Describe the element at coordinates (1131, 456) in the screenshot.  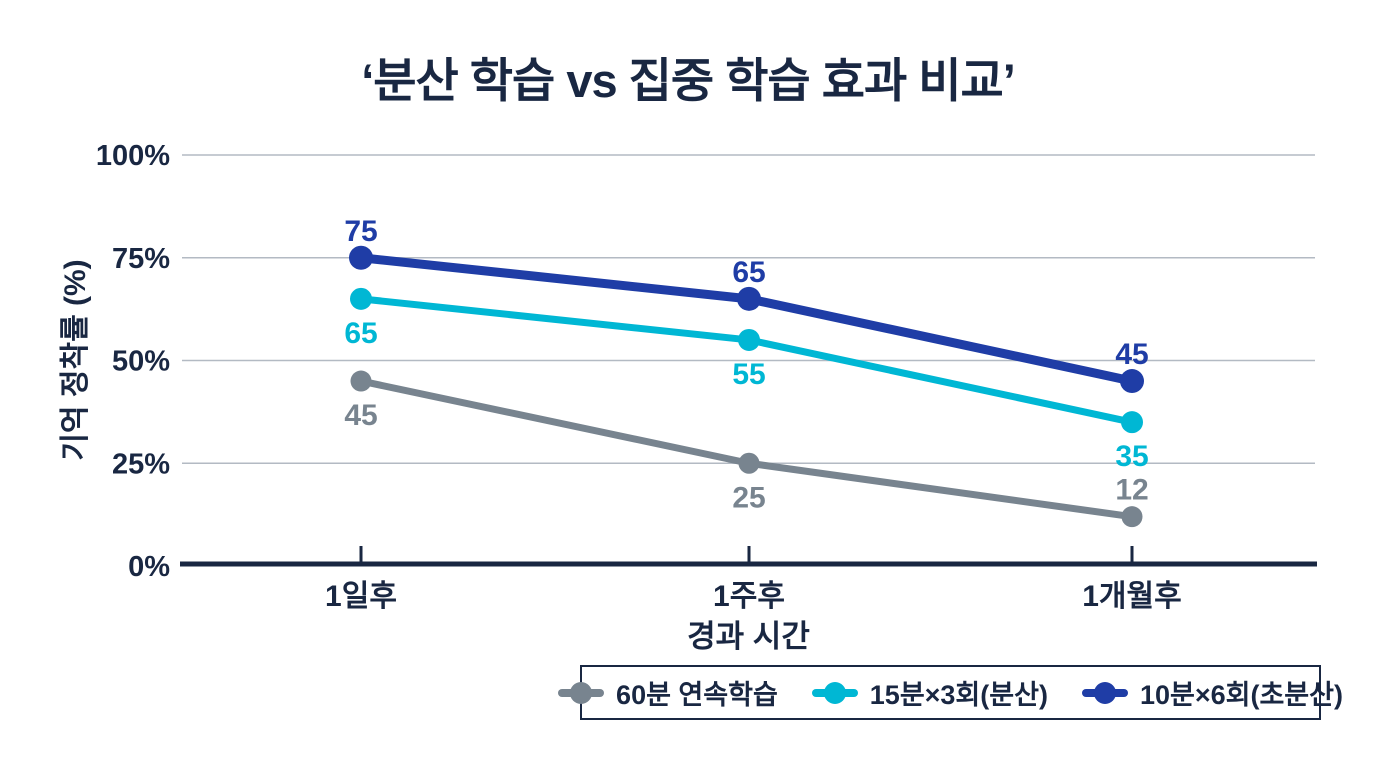
I see `data-point-label: 35` at that location.